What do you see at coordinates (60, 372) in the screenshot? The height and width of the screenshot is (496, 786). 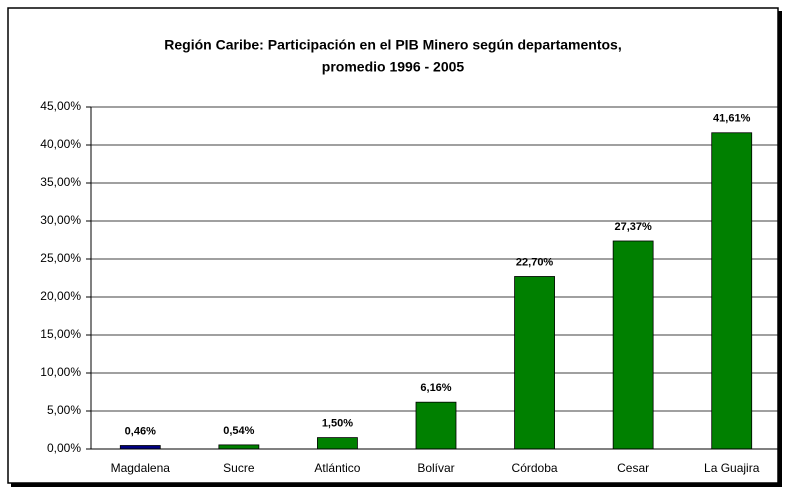 I see `y-tick-label: 10,00%` at bounding box center [60, 372].